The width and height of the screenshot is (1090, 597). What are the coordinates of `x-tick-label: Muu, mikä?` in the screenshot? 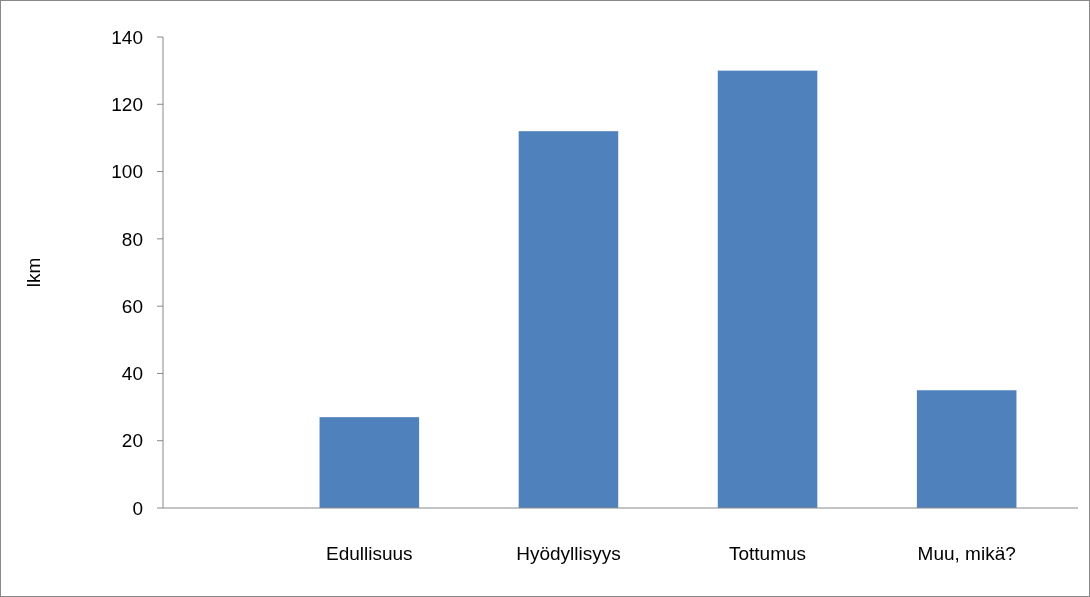 It's located at (966, 553).